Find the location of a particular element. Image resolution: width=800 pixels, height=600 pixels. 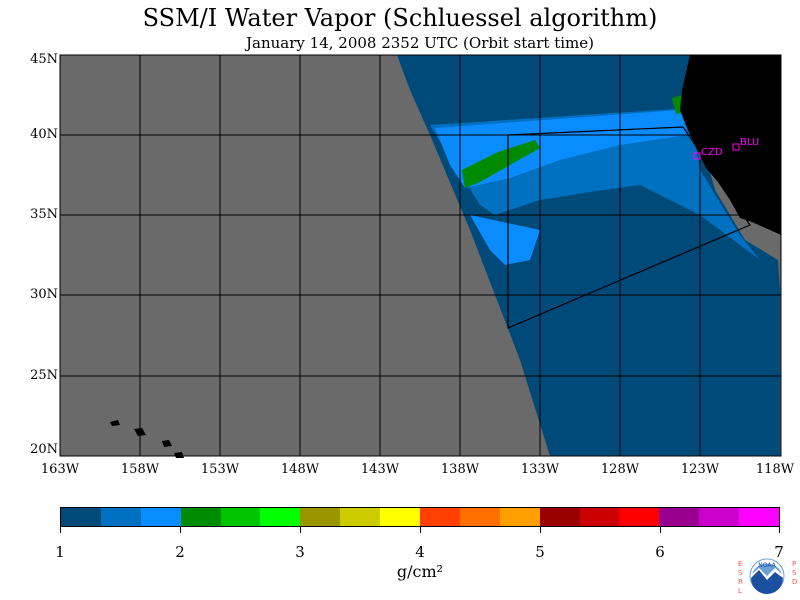

colorbar-units: g/cm² is located at coordinates (420, 571).